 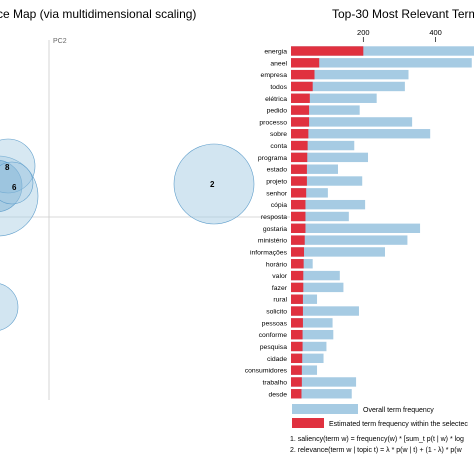 What do you see at coordinates (278, 134) in the screenshot?
I see `term-label: sobre` at bounding box center [278, 134].